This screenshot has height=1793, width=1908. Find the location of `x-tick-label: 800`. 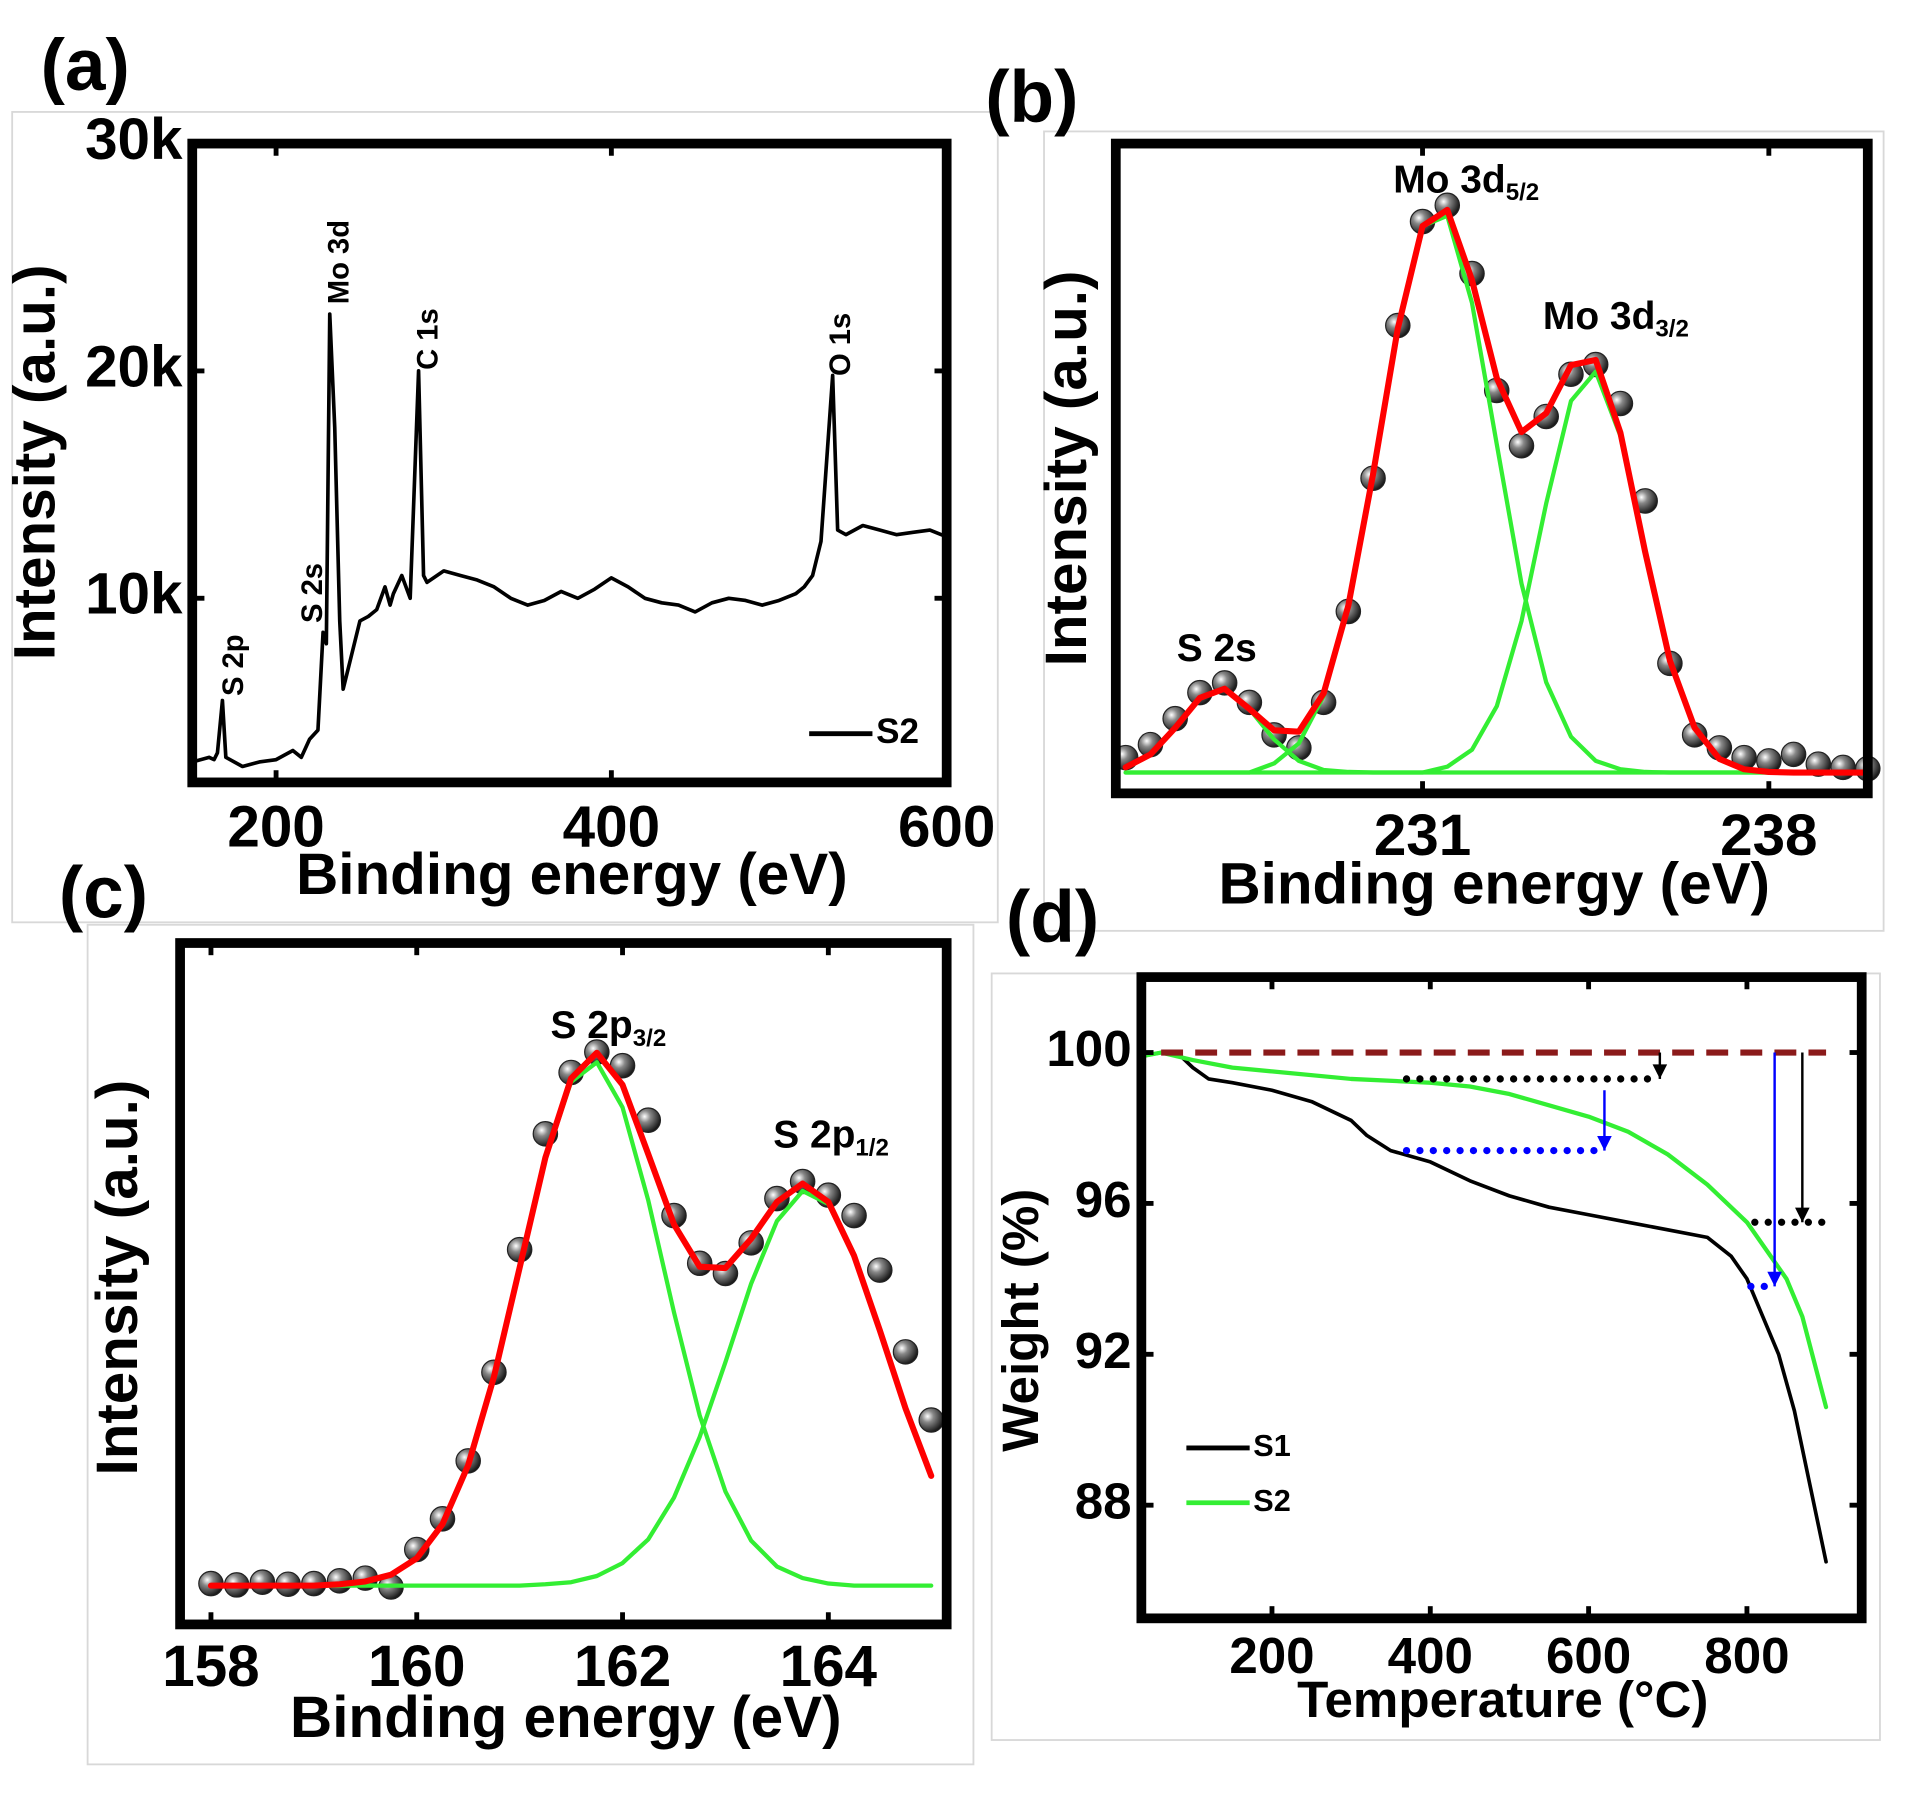

x-tick-label: 800 is located at coordinates (1746, 1655).